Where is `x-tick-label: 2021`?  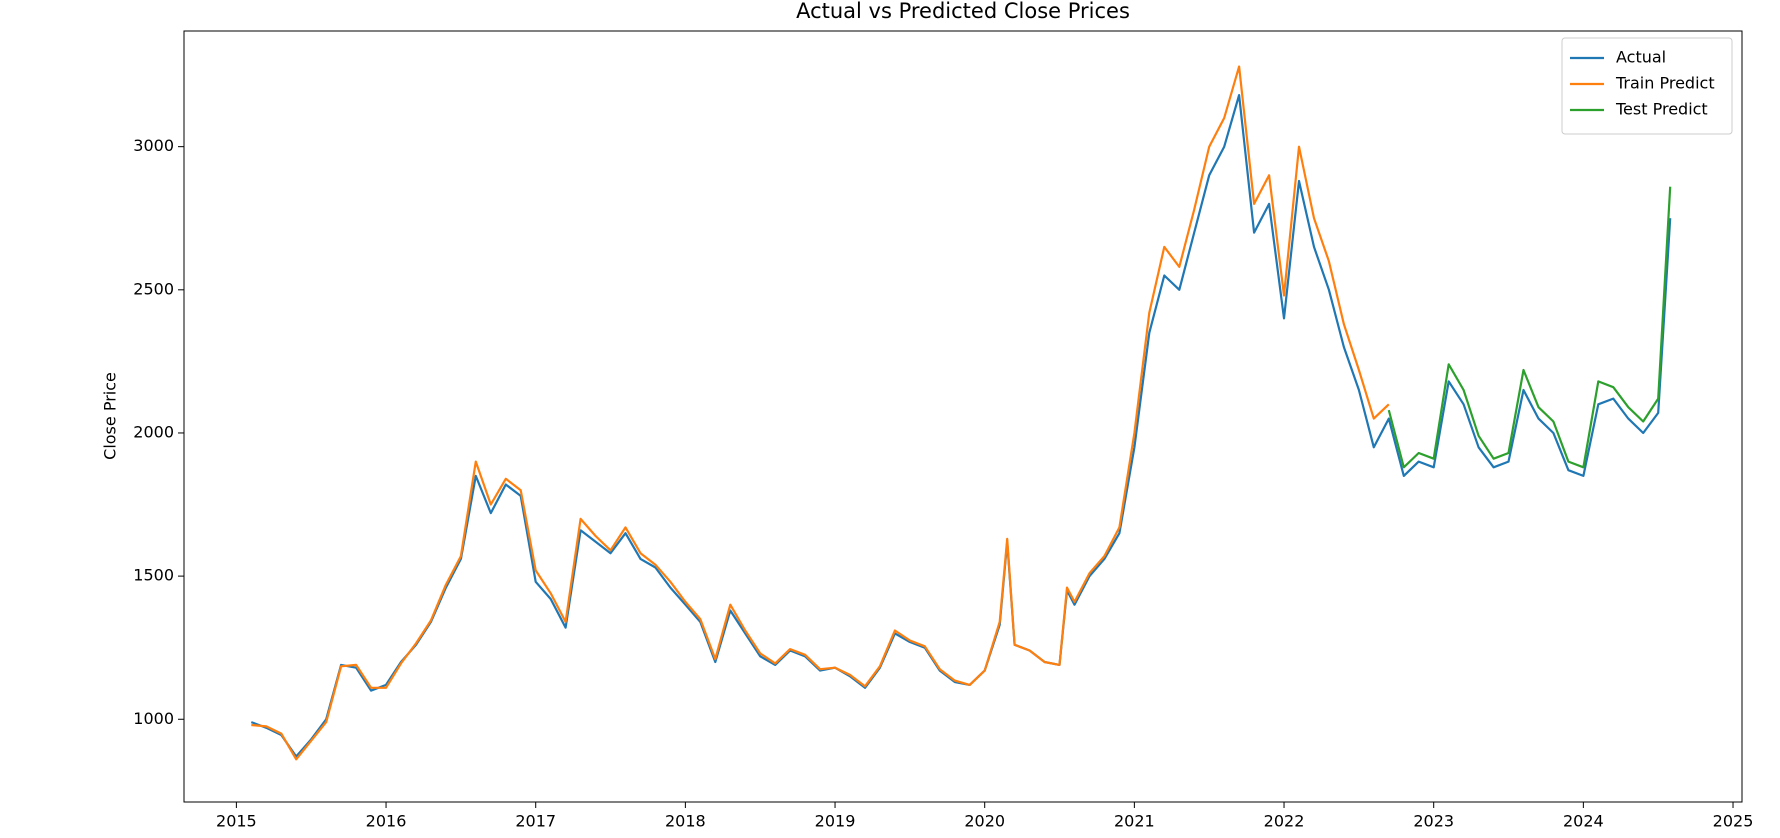
x-tick-label: 2021 is located at coordinates (1134, 821).